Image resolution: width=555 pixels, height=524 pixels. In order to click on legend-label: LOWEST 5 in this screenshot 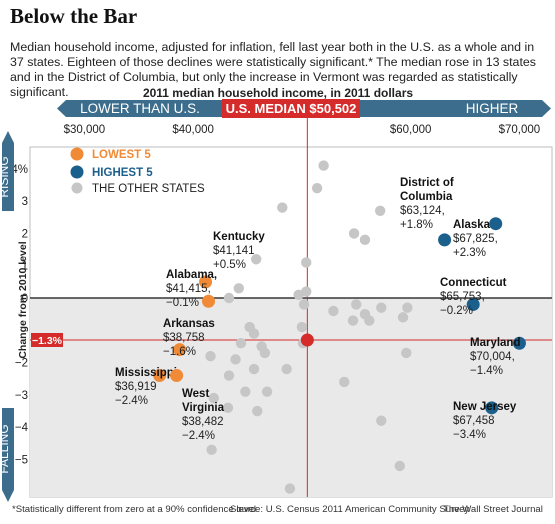, I will do `click(121, 155)`.